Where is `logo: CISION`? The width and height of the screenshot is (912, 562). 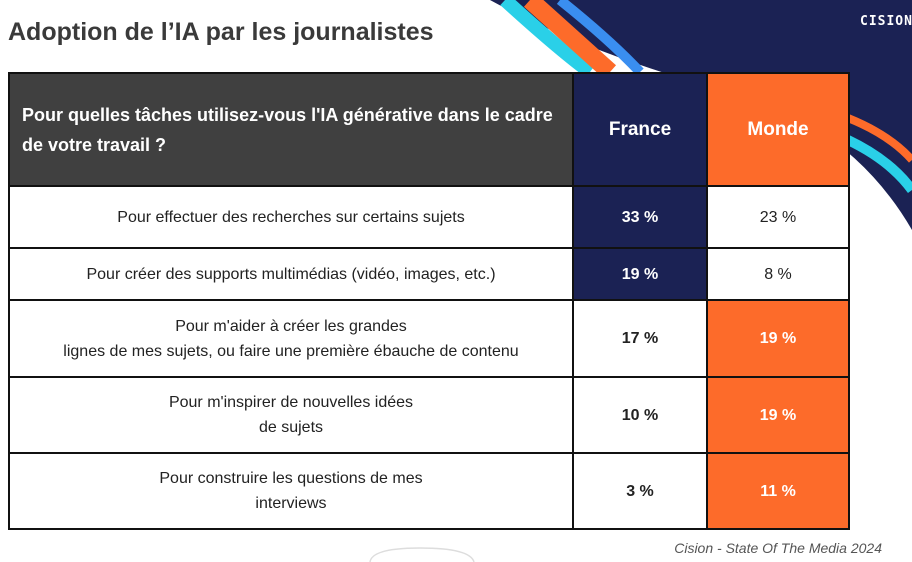
logo: CISION is located at coordinates (886, 21).